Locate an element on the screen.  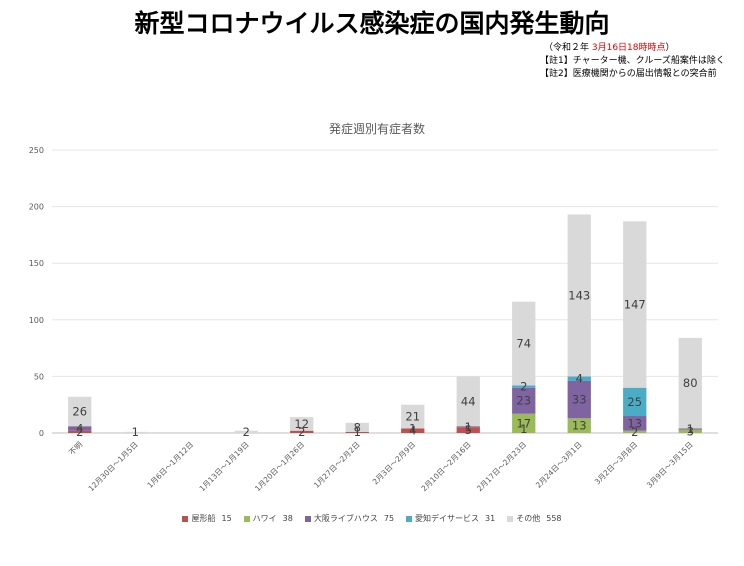
legend-label: その他 is located at coordinates (528, 518).